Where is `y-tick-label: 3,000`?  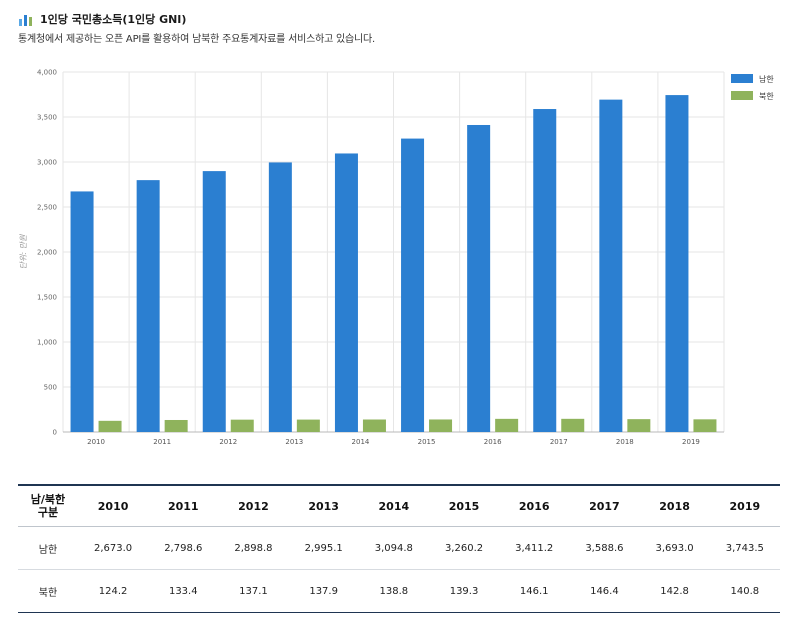
y-tick-label: 3,000 is located at coordinates (47, 163).